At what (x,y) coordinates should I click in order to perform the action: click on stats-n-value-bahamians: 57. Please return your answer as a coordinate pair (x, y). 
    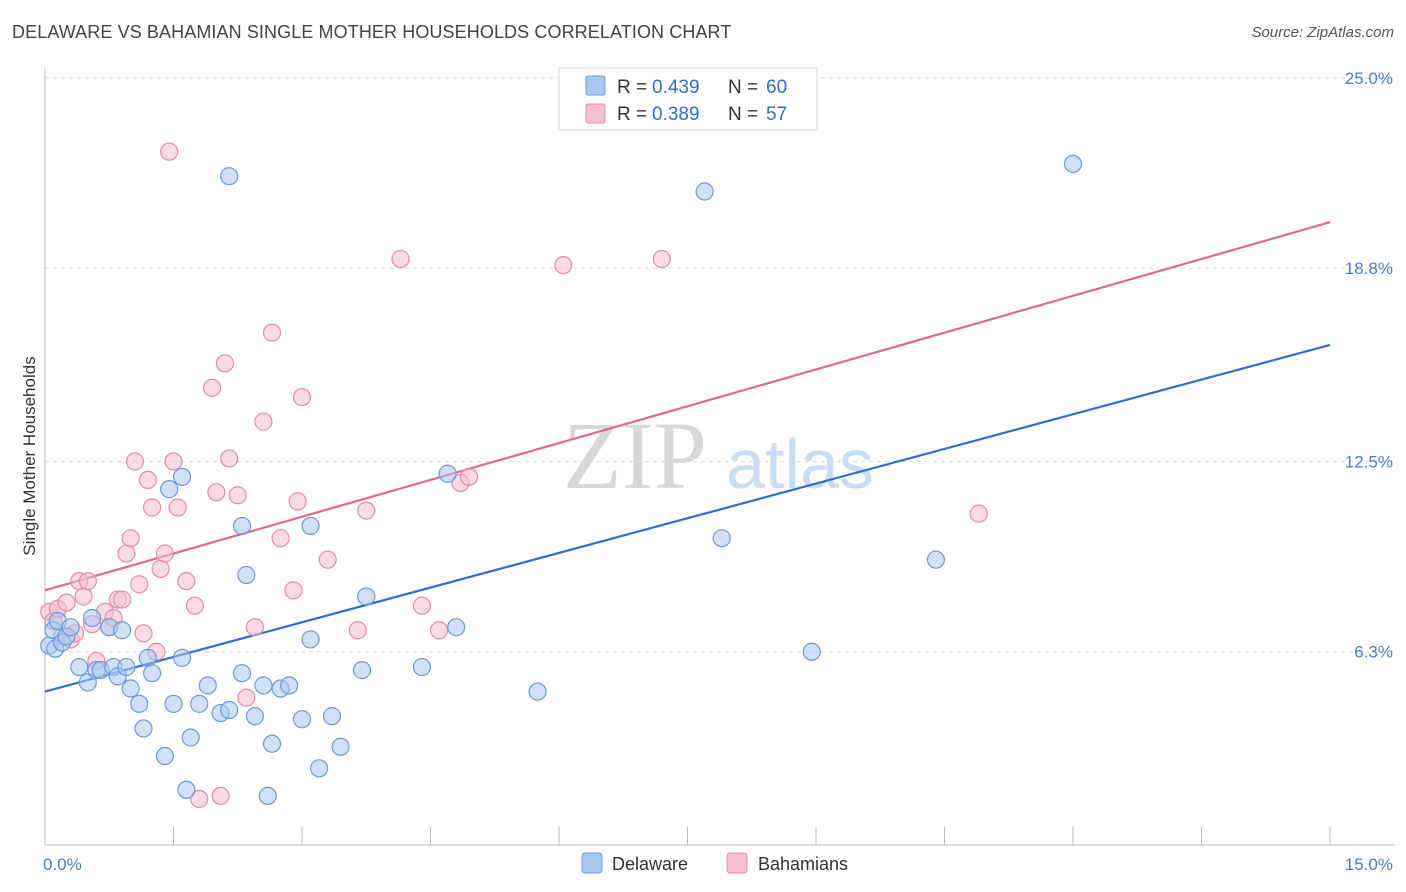
    Looking at the image, I should click on (776, 114).